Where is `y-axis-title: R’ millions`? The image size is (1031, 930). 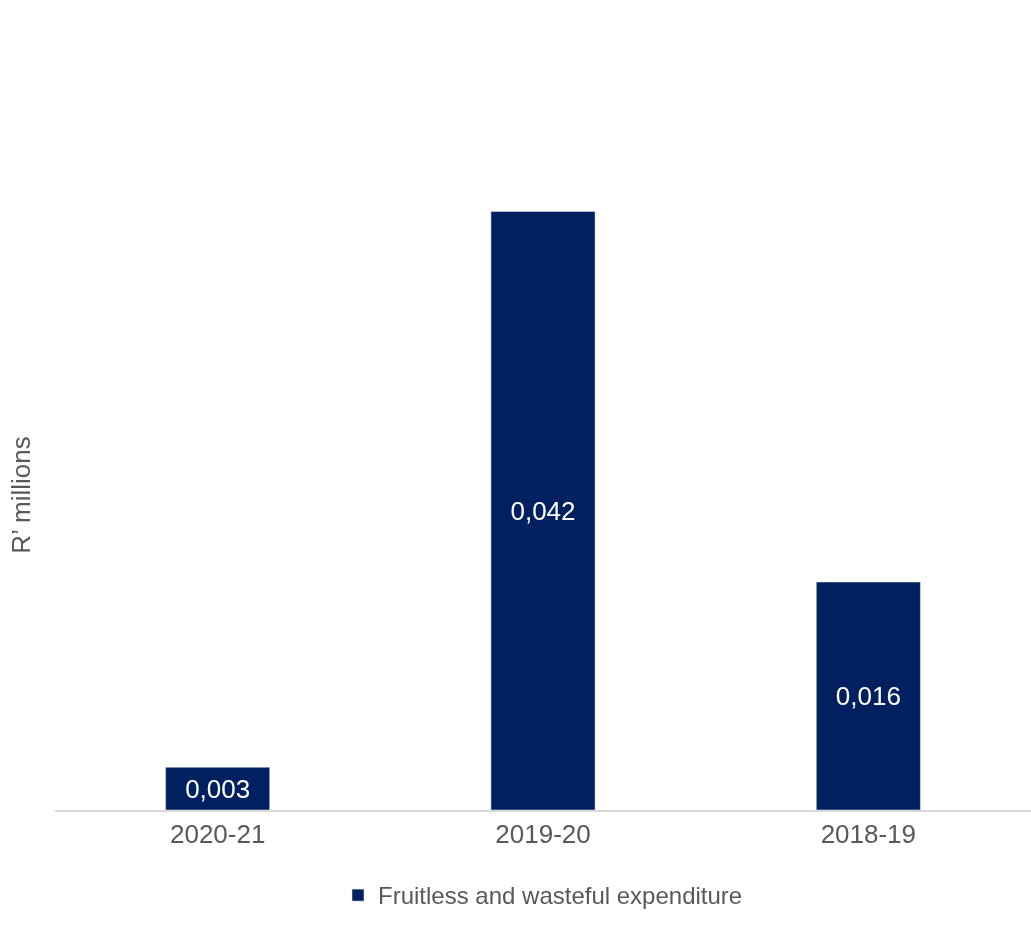
y-axis-title: R’ millions is located at coordinates (21, 495).